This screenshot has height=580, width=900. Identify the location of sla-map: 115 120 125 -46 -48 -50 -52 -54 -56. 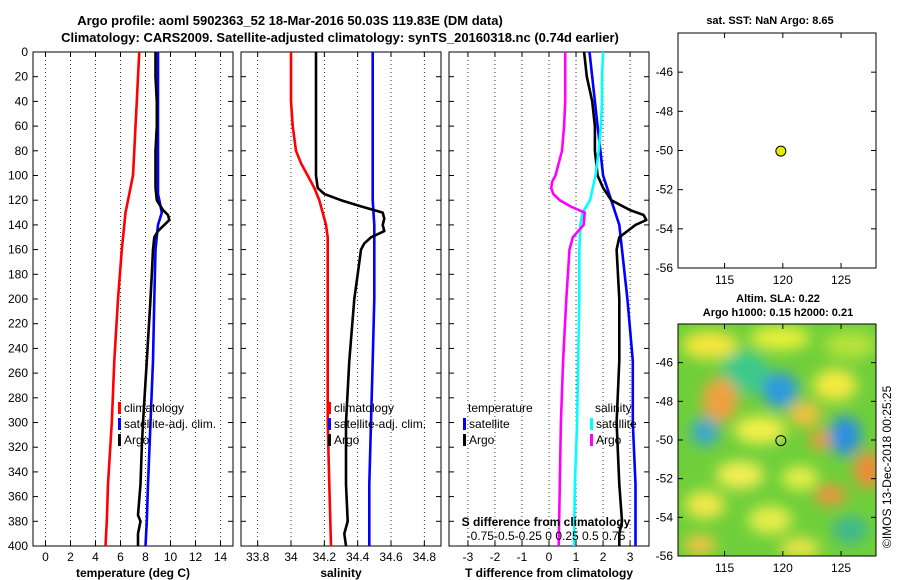
(766, 449).